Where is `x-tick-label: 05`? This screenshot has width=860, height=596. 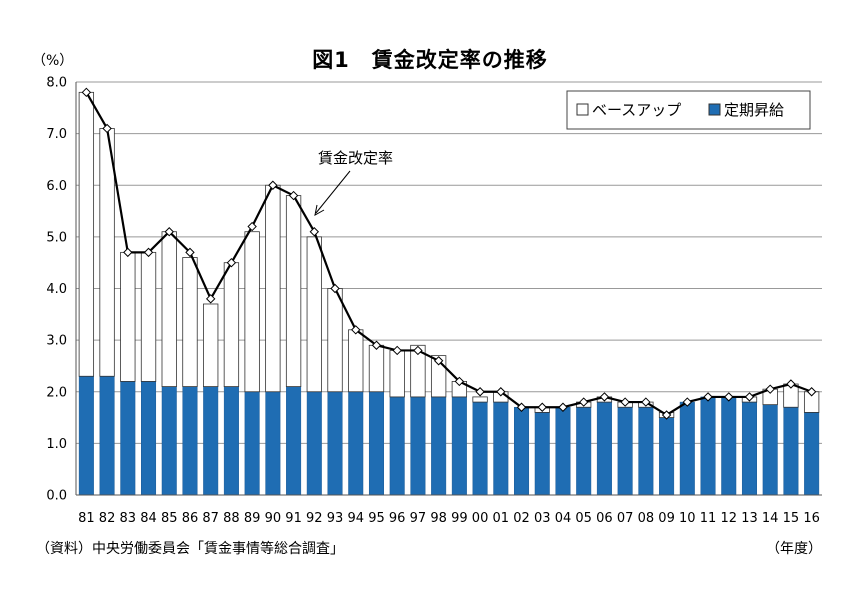
x-tick-label: 05 is located at coordinates (583, 518).